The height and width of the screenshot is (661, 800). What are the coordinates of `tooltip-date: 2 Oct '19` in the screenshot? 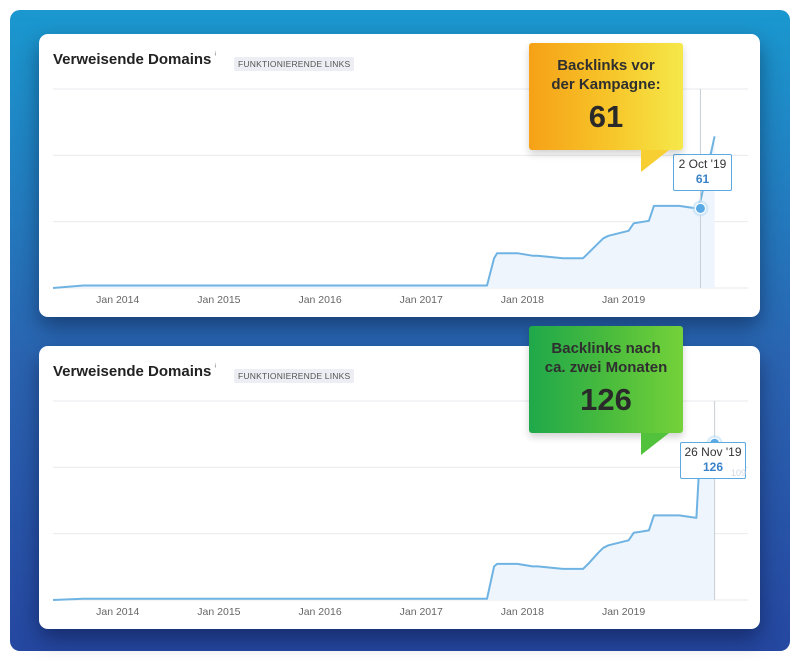 It's located at (702, 164).